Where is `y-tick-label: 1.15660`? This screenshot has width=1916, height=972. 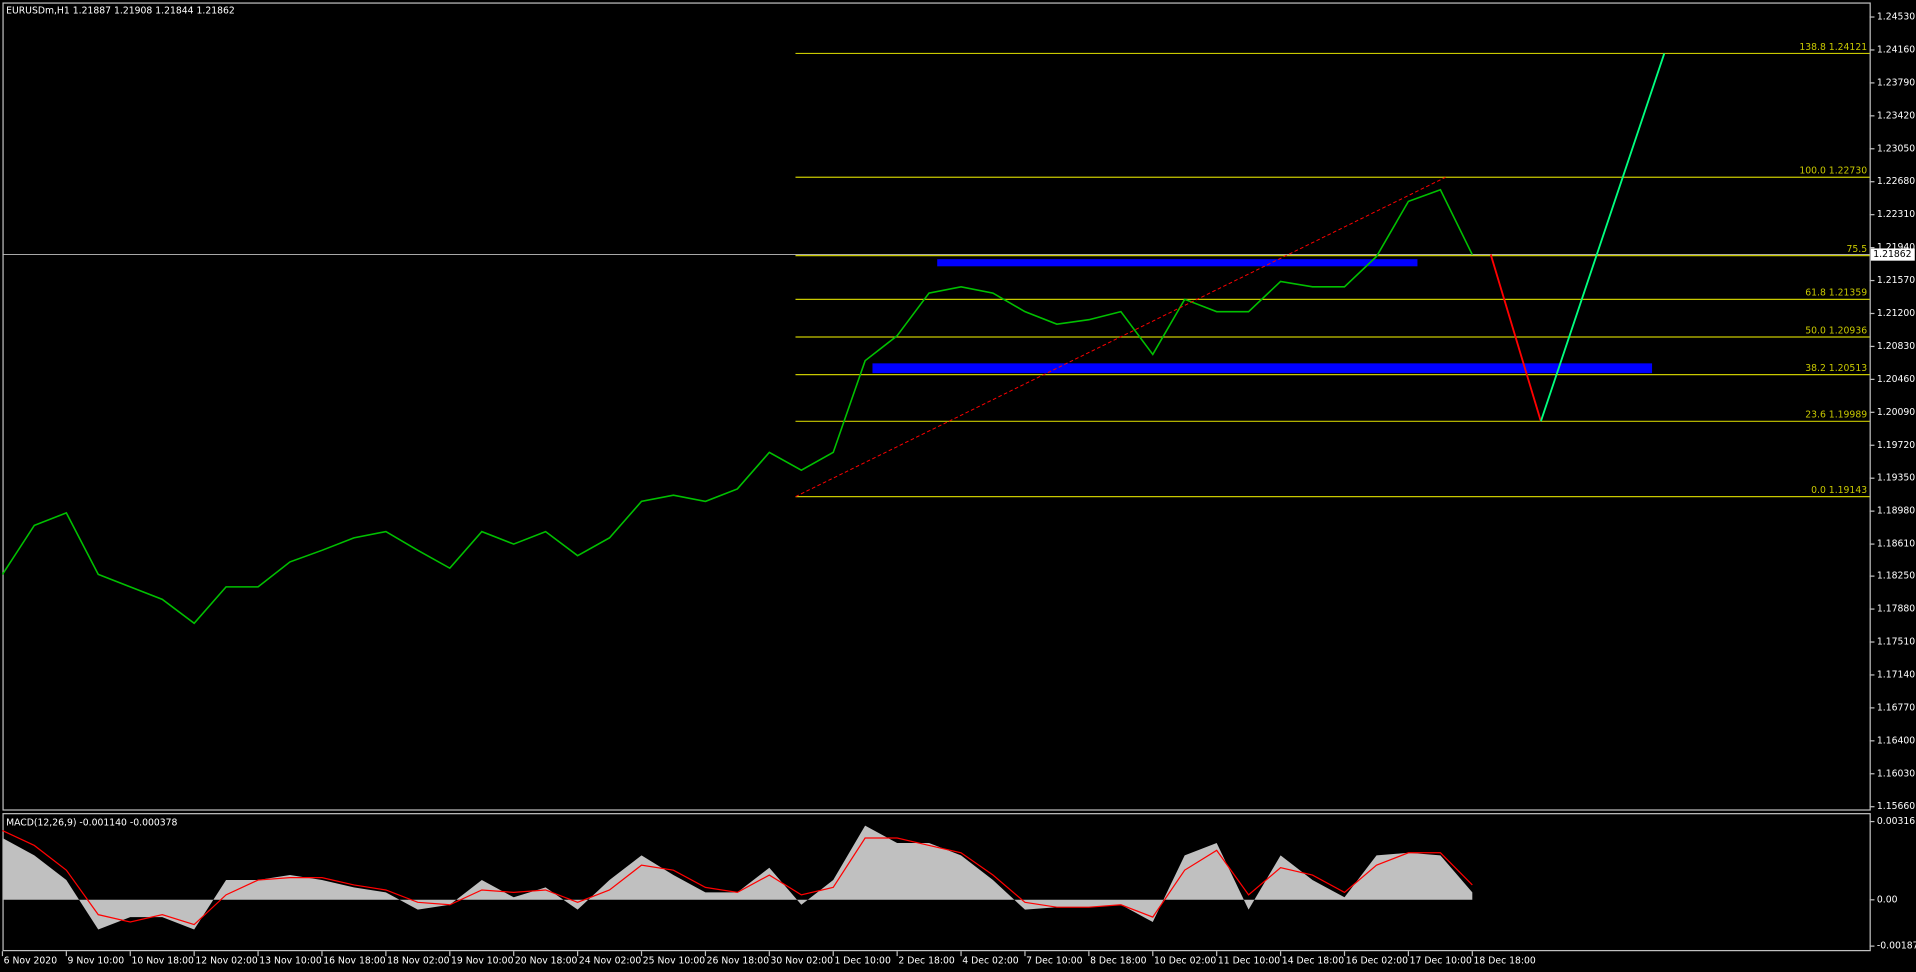
y-tick-label: 1.15660 is located at coordinates (1896, 806).